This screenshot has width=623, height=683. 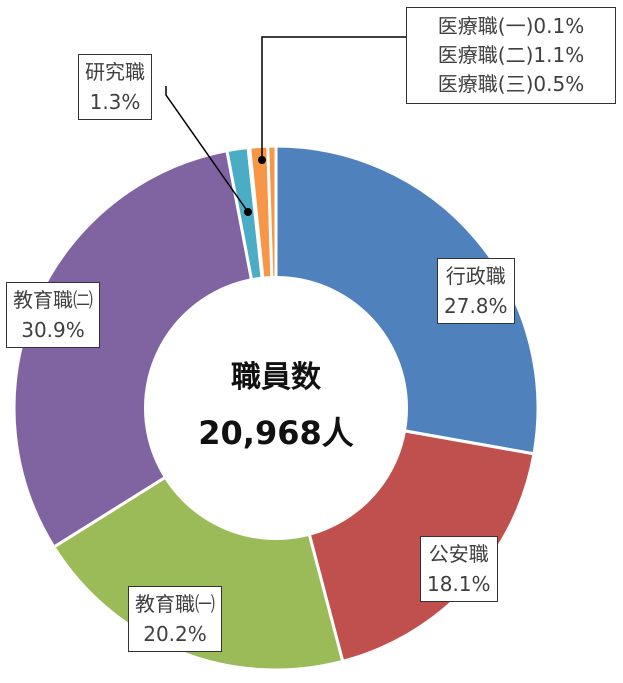 I want to click on data-label-iryo3: 医療職(三)0.5%, so click(x=511, y=84).